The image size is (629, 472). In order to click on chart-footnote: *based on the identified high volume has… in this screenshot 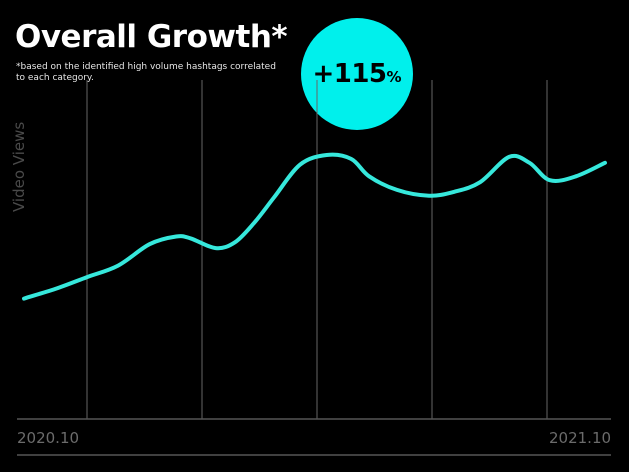, I will do `click(146, 72)`.